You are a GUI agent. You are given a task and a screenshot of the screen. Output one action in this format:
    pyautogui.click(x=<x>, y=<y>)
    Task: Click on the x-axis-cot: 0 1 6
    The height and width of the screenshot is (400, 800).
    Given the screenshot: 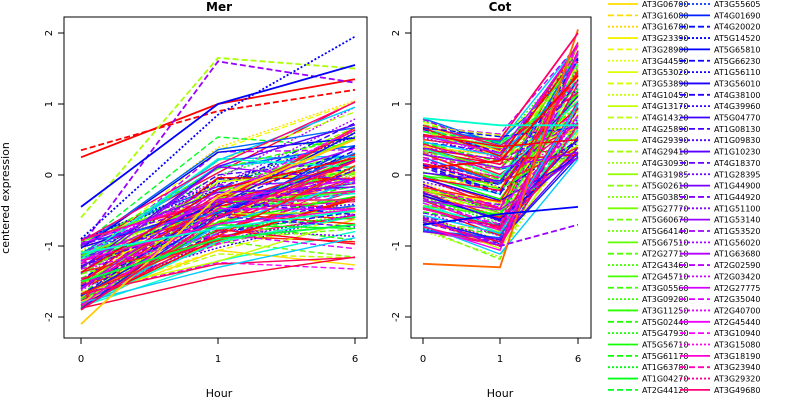 What is the action you would take?
    pyautogui.click(x=500, y=351)
    